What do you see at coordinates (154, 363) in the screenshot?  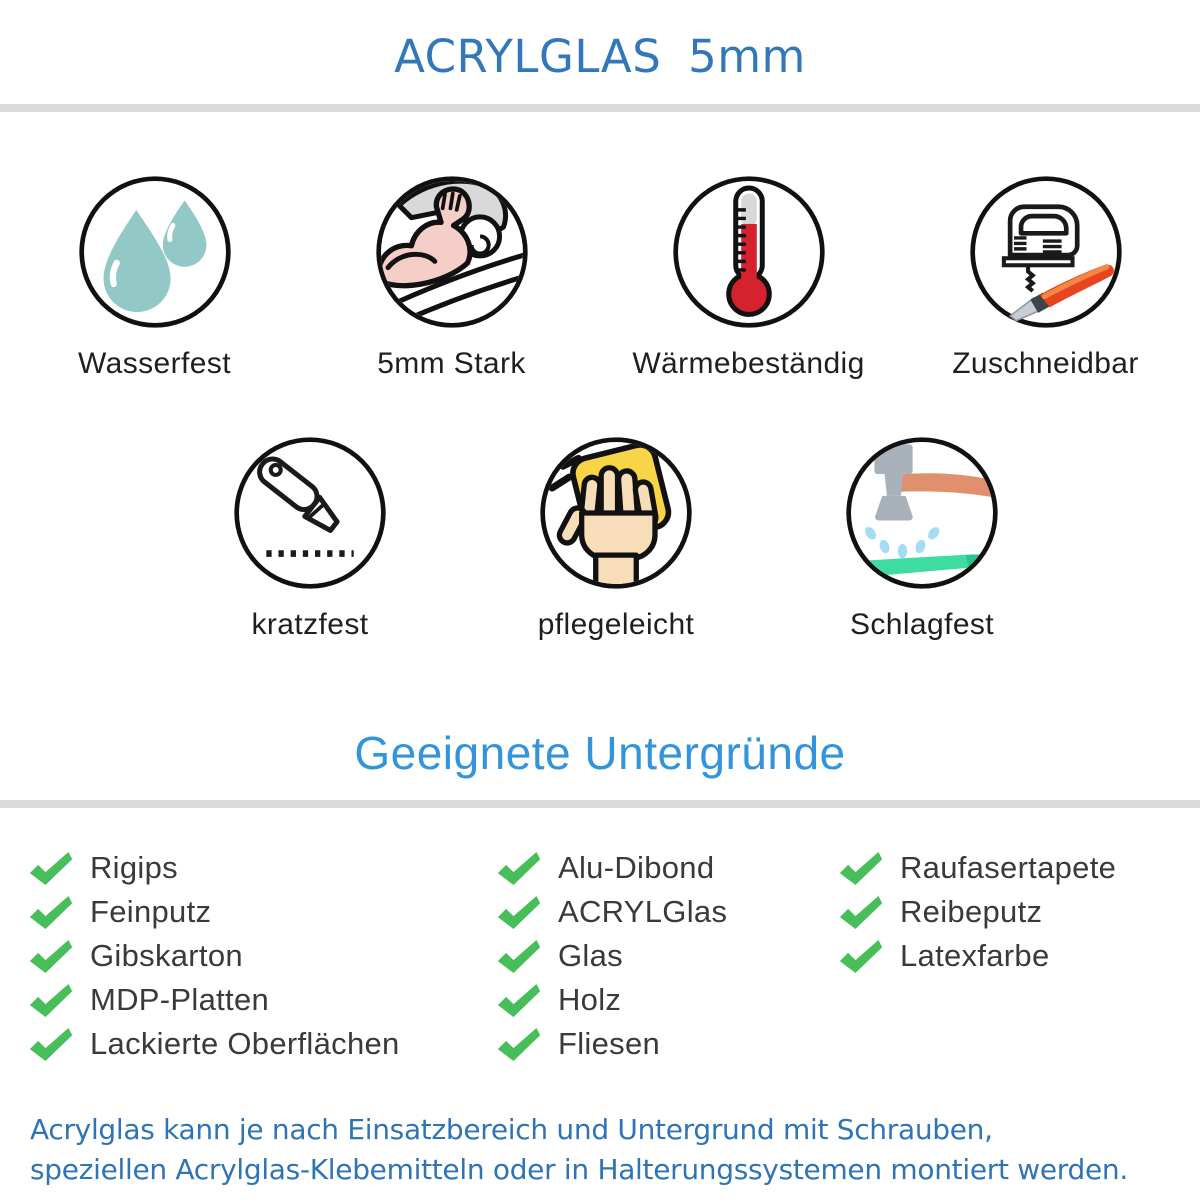 I see `feature-label: Wasserfest` at bounding box center [154, 363].